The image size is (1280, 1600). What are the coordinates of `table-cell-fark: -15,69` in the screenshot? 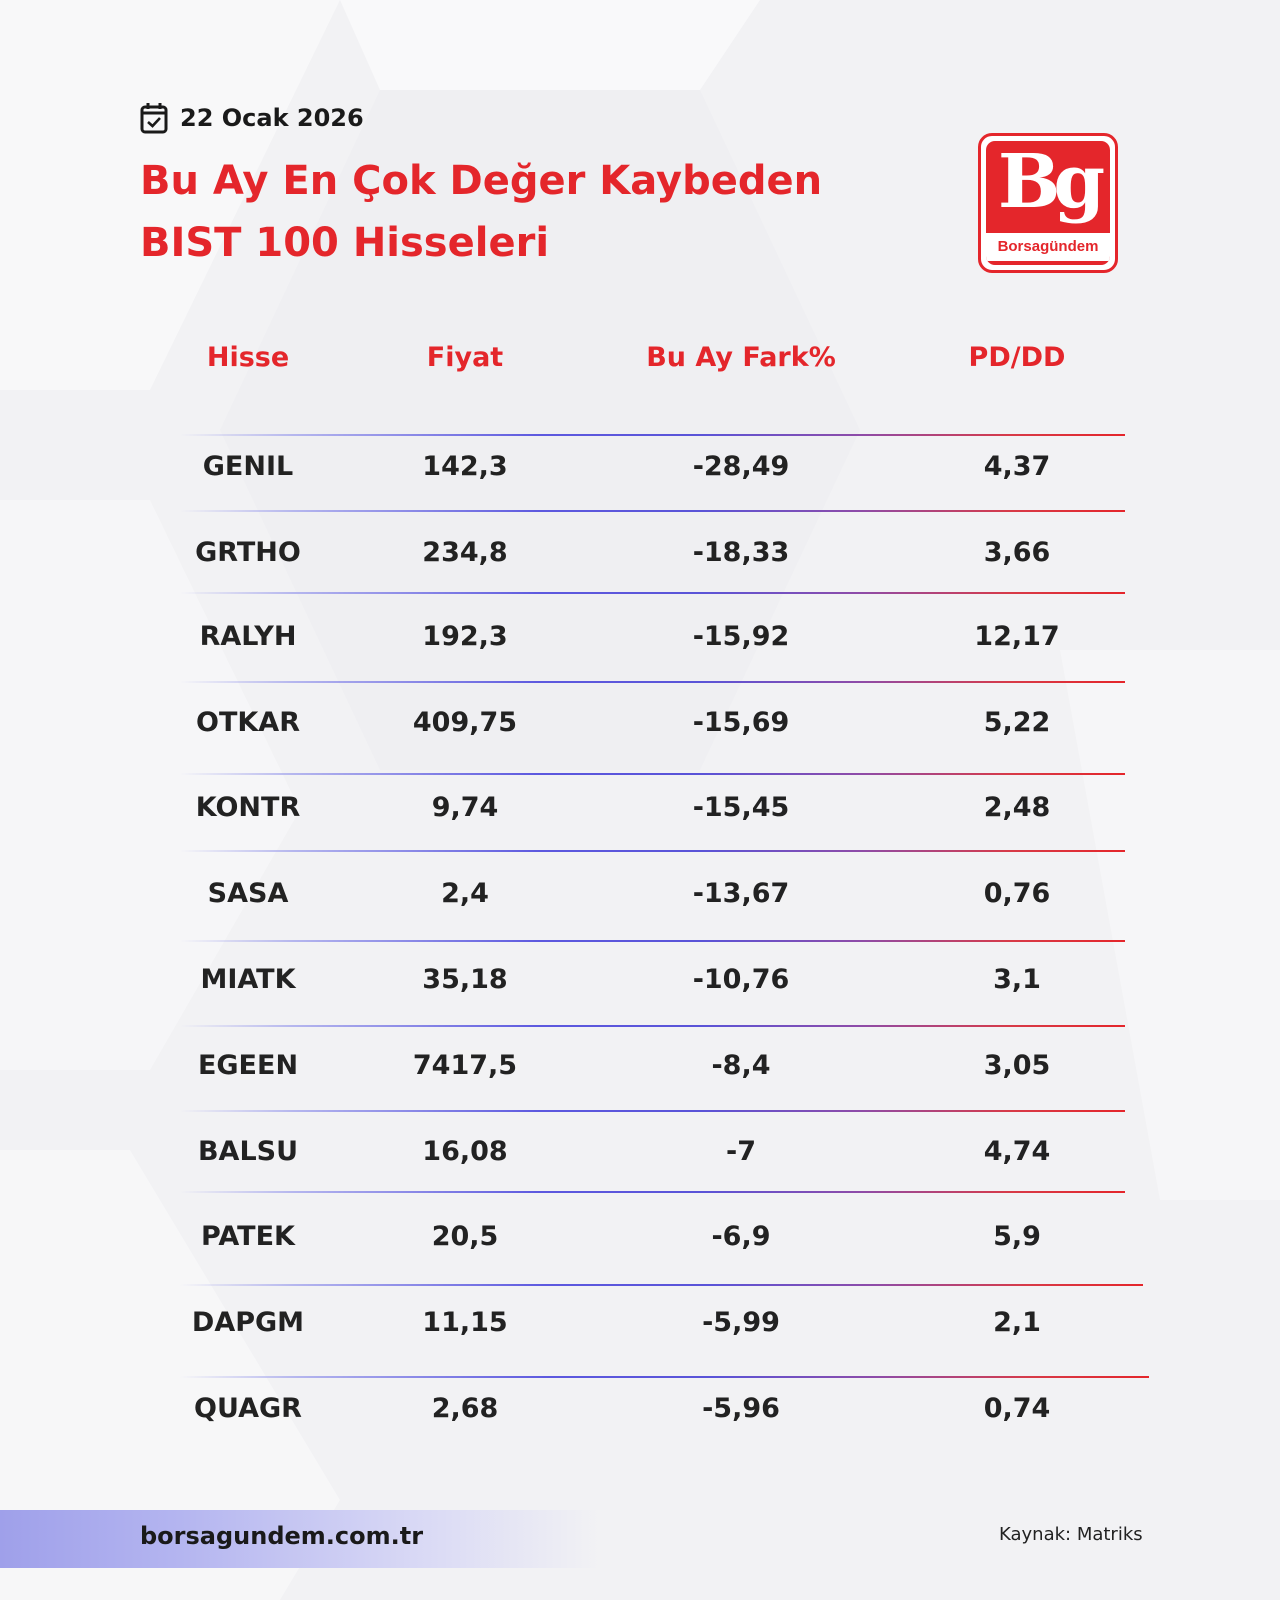 It's located at (741, 722).